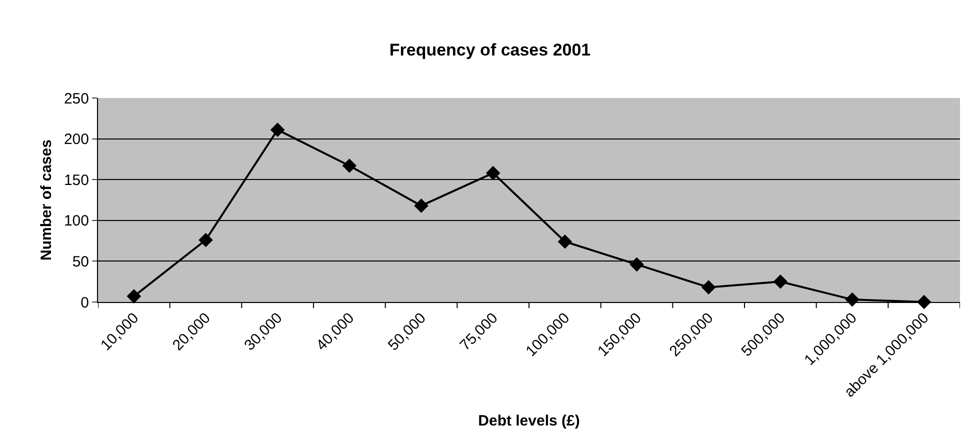 The width and height of the screenshot is (980, 436). What do you see at coordinates (76, 180) in the screenshot?
I see `y-tick-label: 150` at bounding box center [76, 180].